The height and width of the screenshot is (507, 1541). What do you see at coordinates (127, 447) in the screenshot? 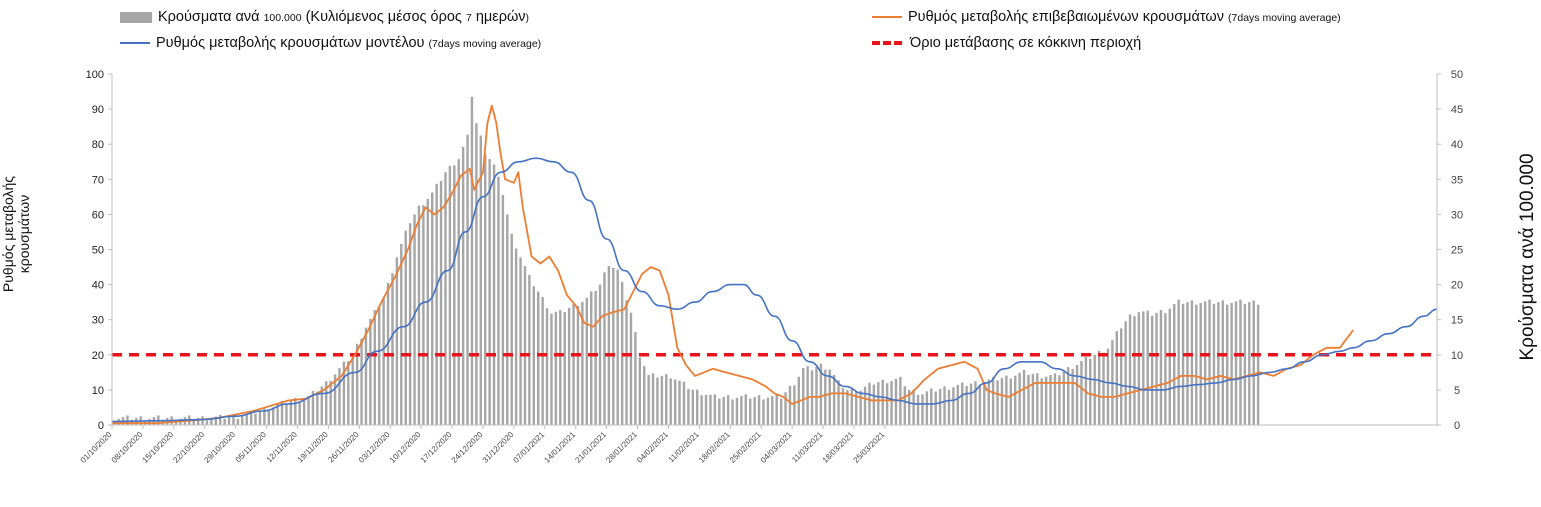
I see `x-tick-label: 08/10/2020` at bounding box center [127, 447].